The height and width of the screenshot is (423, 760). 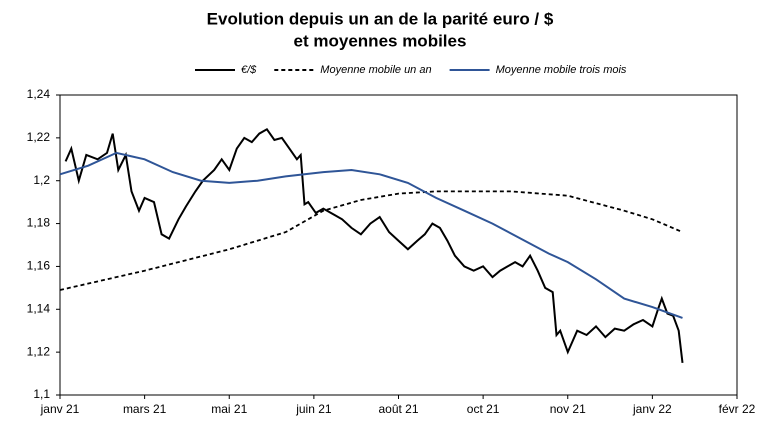 What do you see at coordinates (39, 137) in the screenshot?
I see `y-tick-label: 1,22` at bounding box center [39, 137].